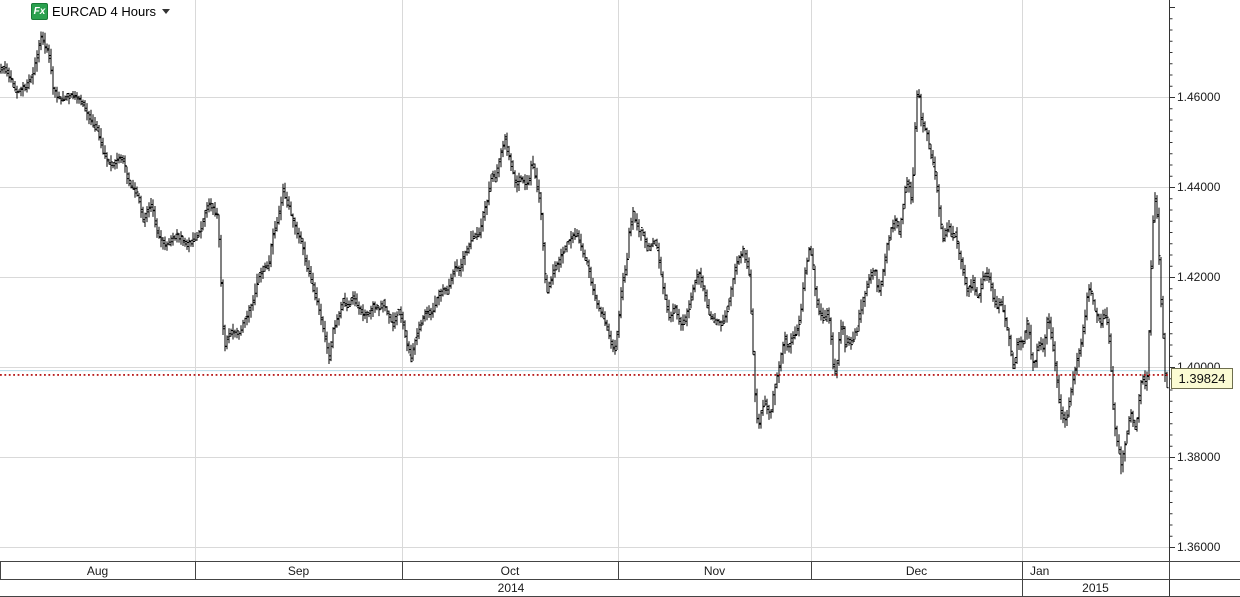  Describe the element at coordinates (1199, 457) in the screenshot. I see `y-axis-label: 1.38000` at that location.